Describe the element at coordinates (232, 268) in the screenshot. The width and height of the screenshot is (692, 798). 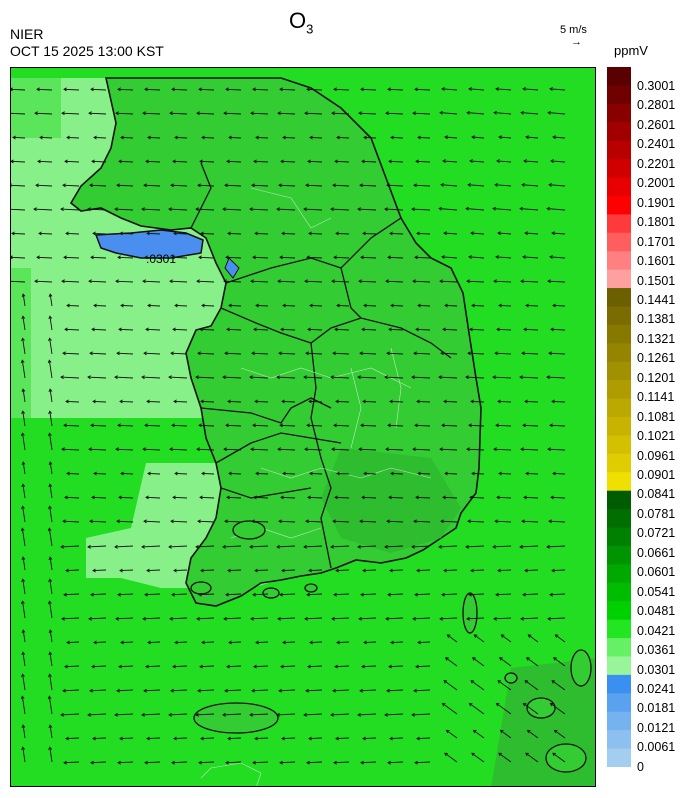
I see `low-ozone-pocket-small` at that location.